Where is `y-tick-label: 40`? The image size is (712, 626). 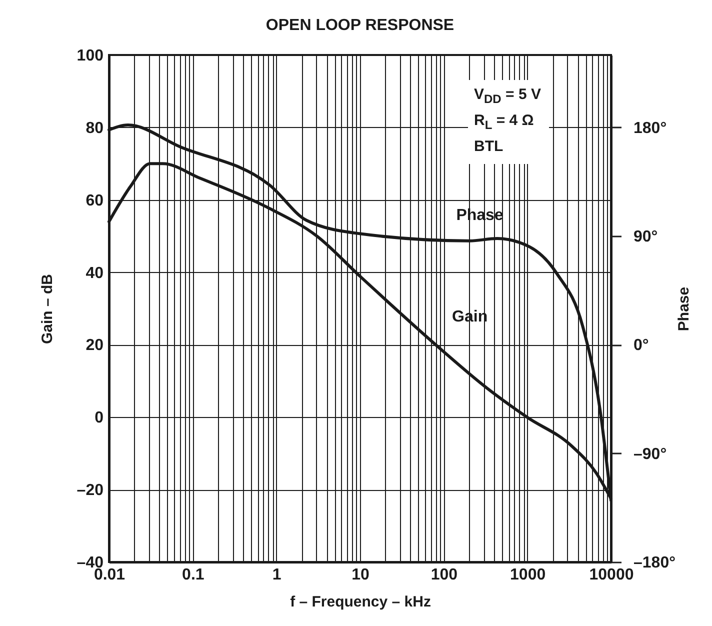
y-tick-label: 40 is located at coordinates (95, 273).